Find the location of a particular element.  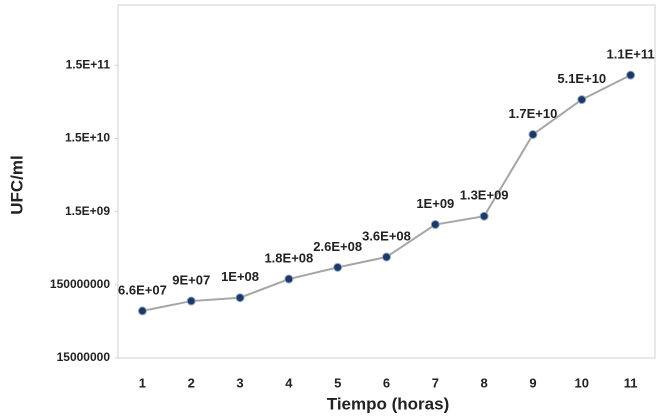

x-tick-label: 6 is located at coordinates (386, 382).